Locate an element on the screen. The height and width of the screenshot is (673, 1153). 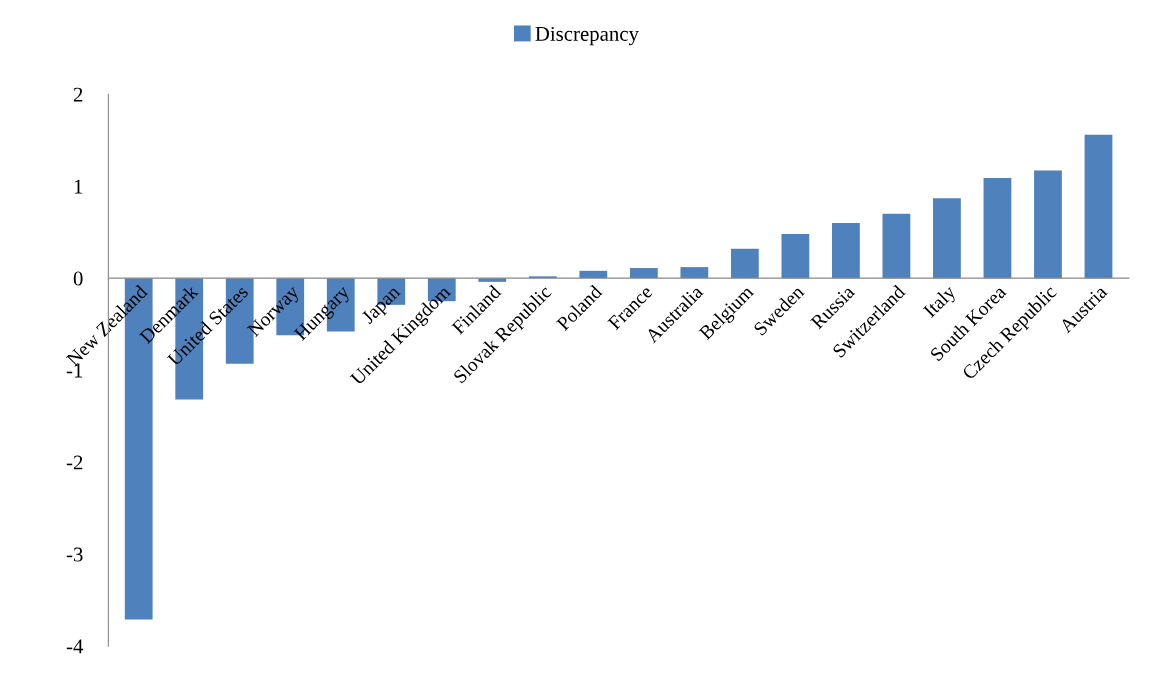
y-tick-label: 0 is located at coordinates (78, 278).